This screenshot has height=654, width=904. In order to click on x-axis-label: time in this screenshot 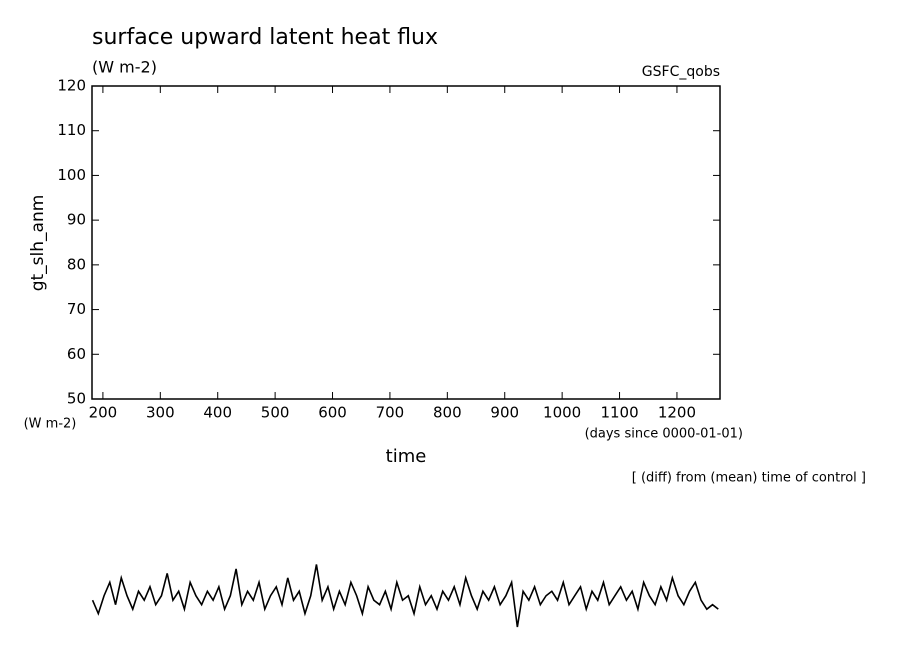, I will do `click(406, 456)`.